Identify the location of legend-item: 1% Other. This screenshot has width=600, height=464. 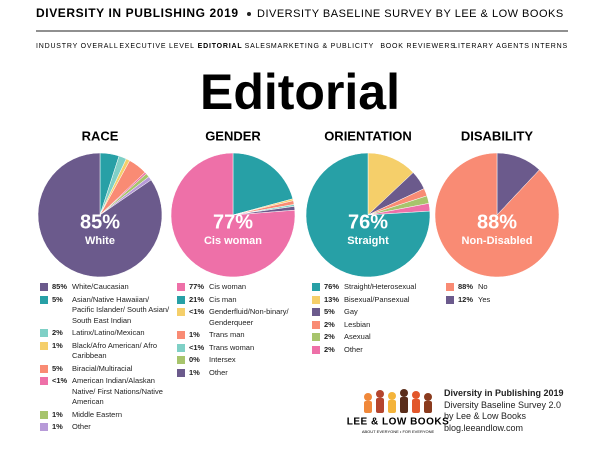
(105, 427).